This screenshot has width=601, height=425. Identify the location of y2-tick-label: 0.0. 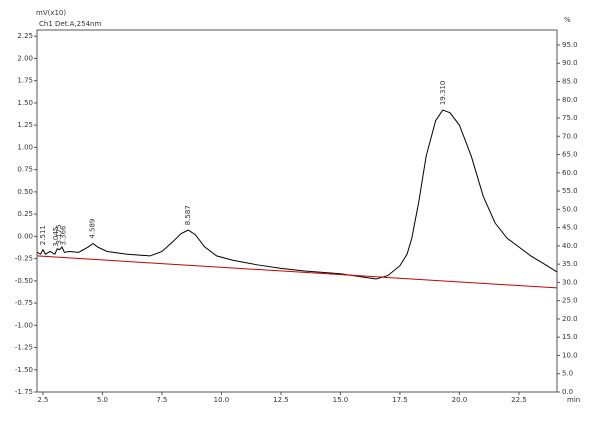
(567, 392).